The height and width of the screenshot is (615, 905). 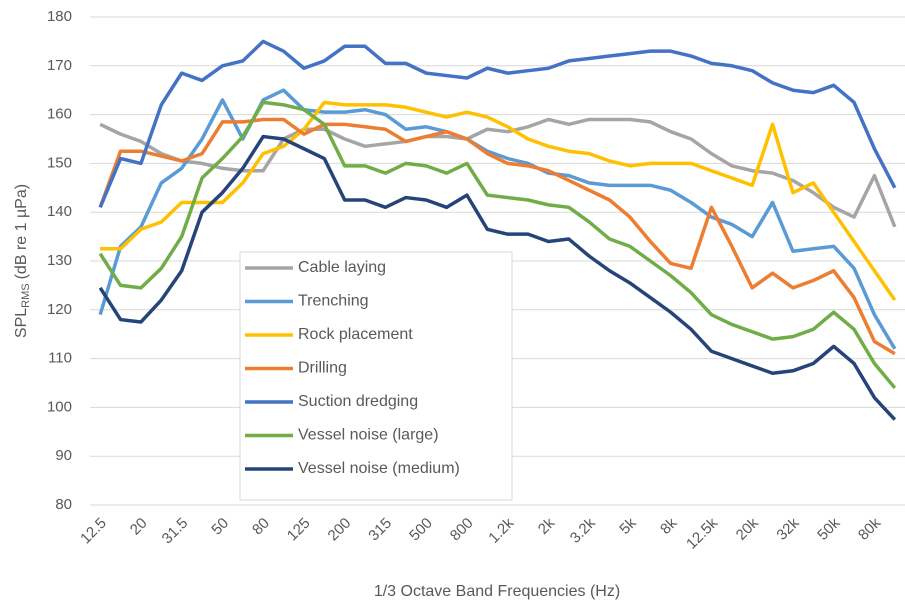 I want to click on x-tick-label: 80k, so click(x=869, y=528).